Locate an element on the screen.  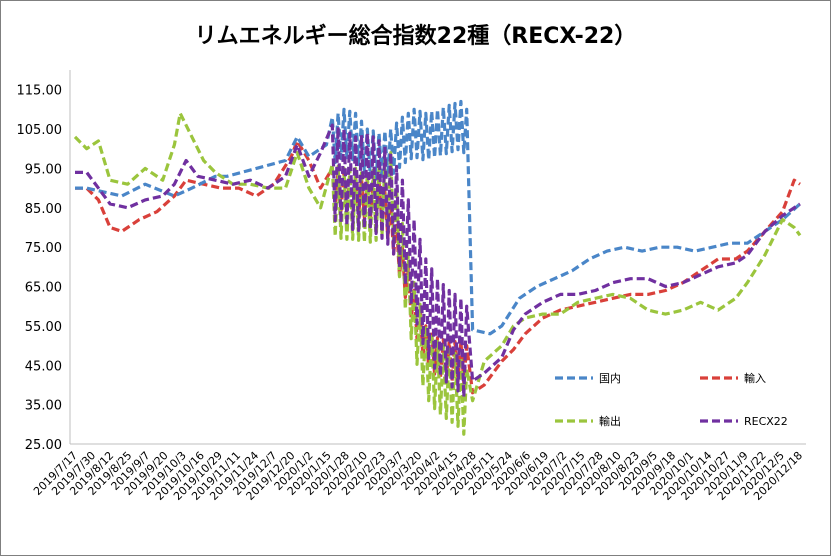
y-tick-label: 75.00 is located at coordinates (43, 248).